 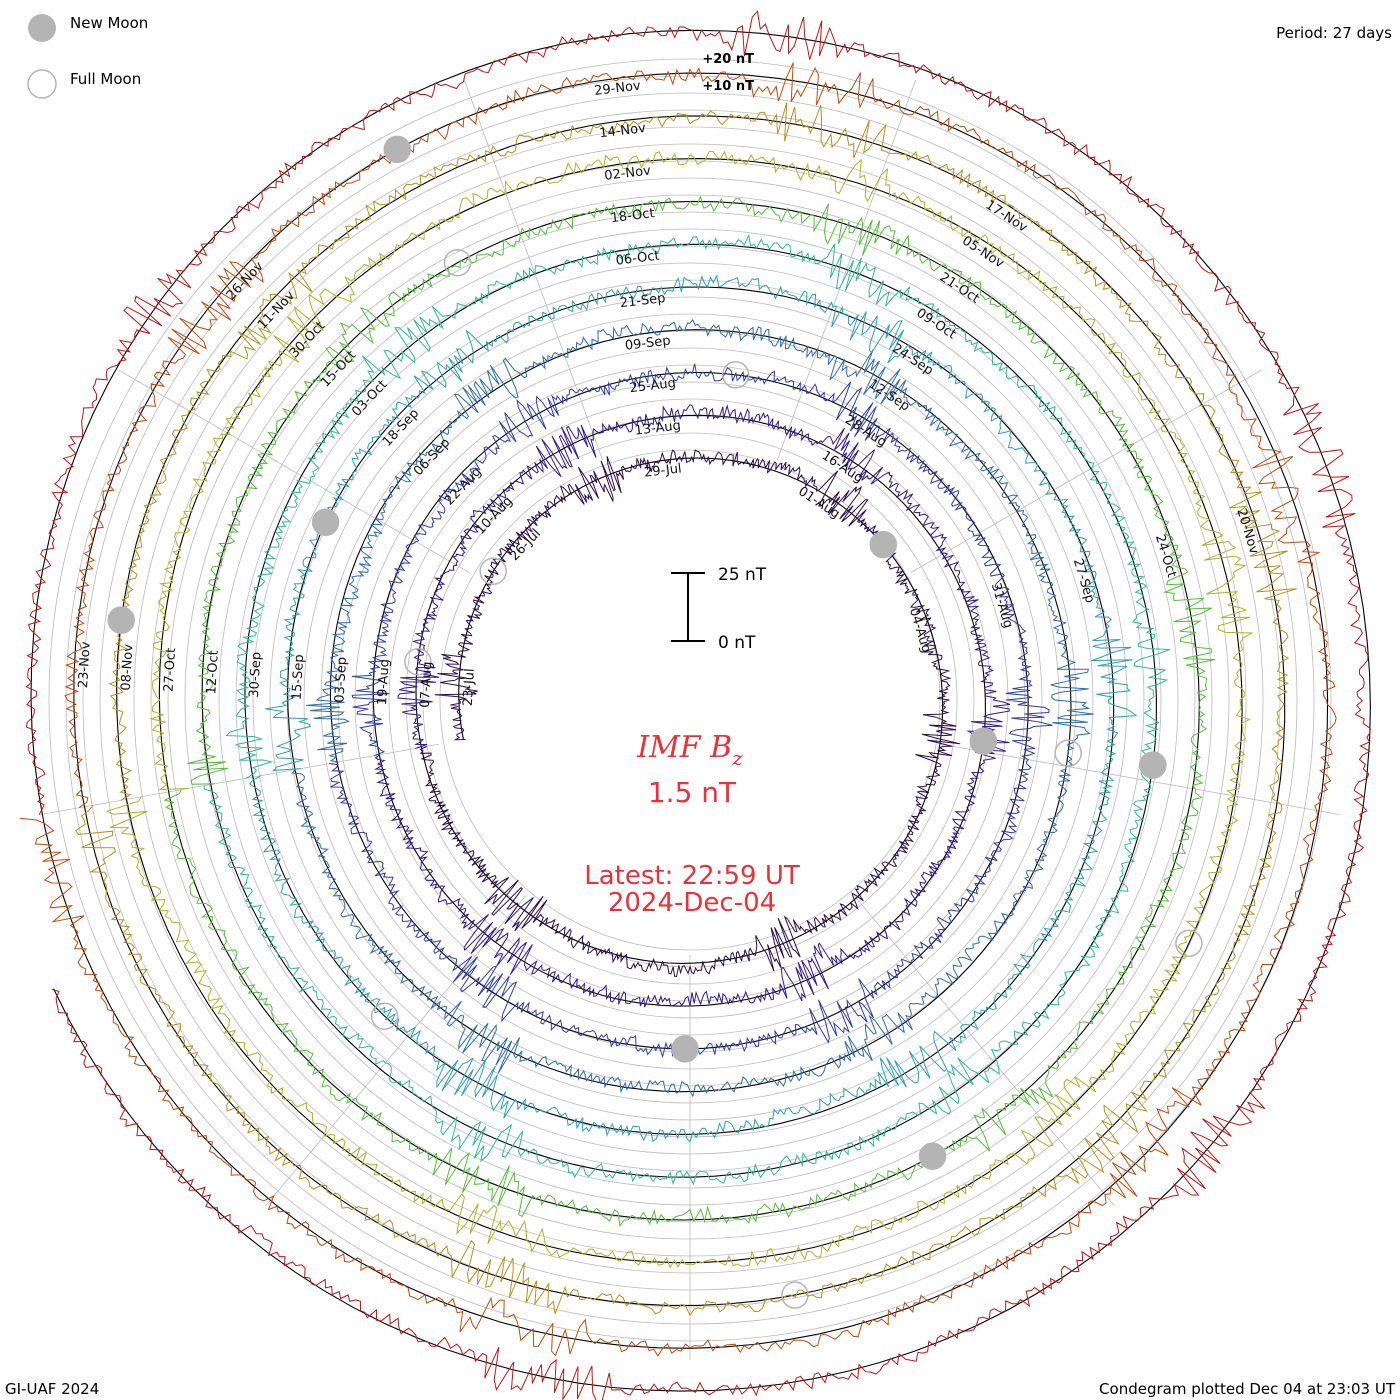 I want to click on period-label: Period: 27 days, so click(x=1334, y=33).